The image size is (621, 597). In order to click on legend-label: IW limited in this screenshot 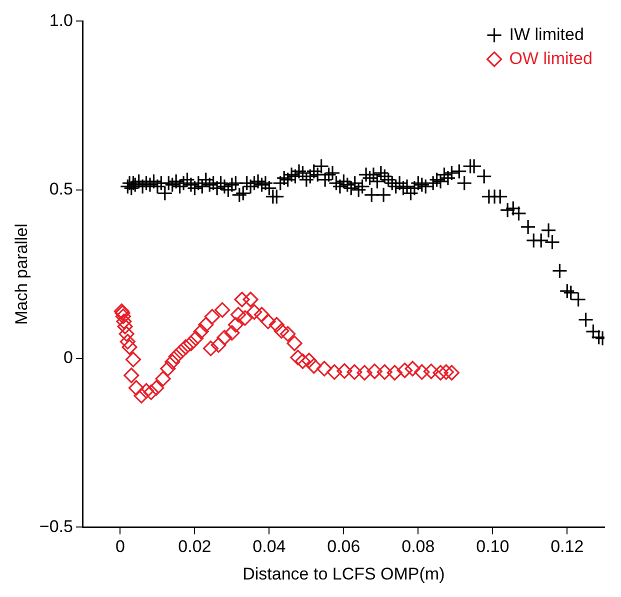, I will do `click(546, 34)`.